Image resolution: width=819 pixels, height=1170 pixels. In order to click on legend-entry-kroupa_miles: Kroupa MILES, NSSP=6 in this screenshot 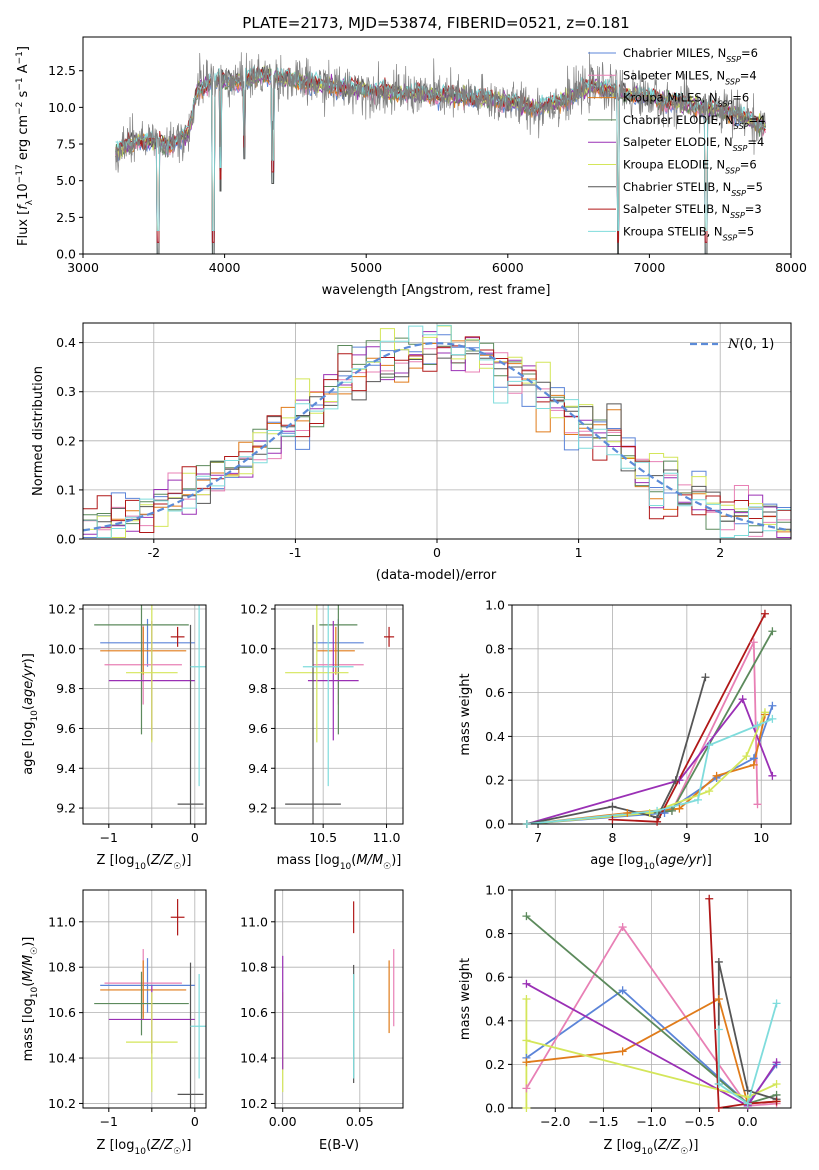, I will do `click(686, 100)`.